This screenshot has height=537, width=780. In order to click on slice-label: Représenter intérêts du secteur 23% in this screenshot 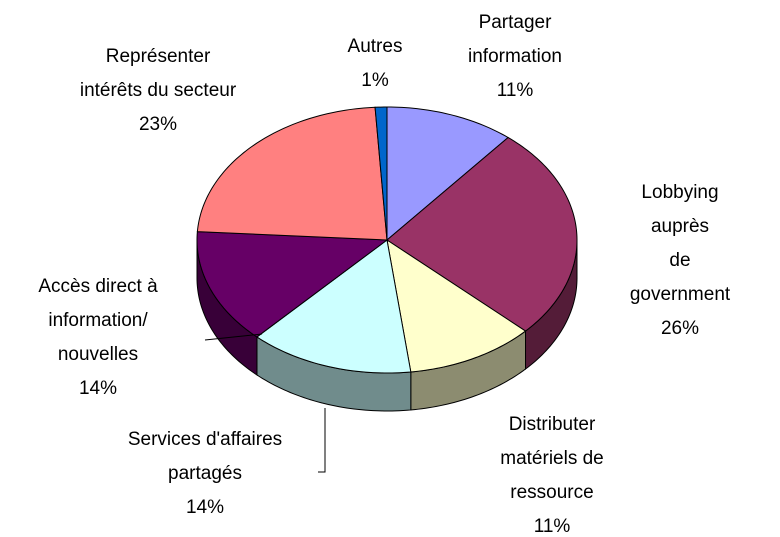, I will do `click(158, 91)`.